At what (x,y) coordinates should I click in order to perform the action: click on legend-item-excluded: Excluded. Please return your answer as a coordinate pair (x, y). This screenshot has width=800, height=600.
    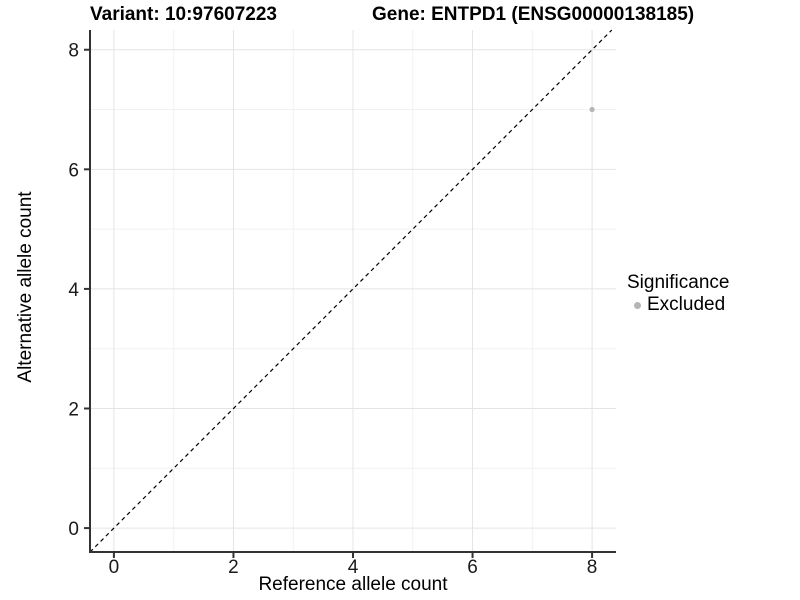
    Looking at the image, I should click on (678, 305).